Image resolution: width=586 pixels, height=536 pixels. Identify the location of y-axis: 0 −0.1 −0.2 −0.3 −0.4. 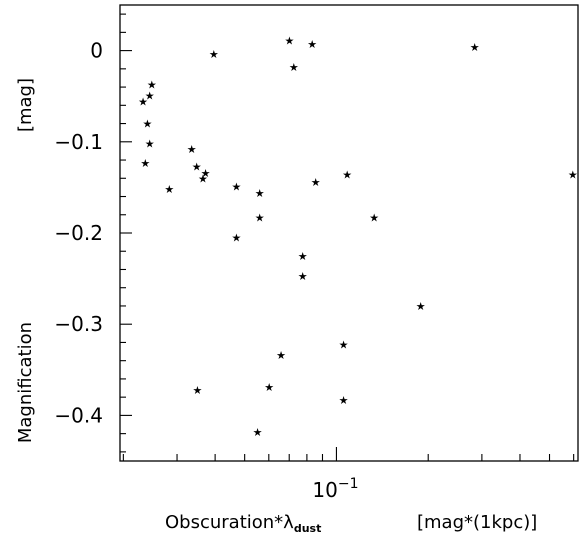
(93, 233).